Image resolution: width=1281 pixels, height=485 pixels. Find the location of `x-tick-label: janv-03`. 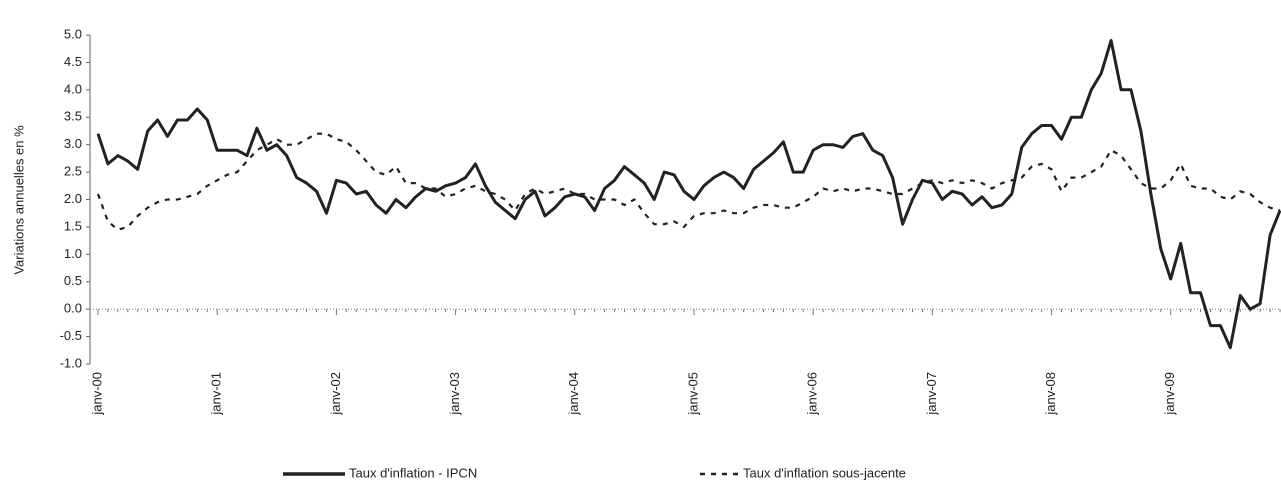

x-tick-label: janv-03 is located at coordinates (454, 394).